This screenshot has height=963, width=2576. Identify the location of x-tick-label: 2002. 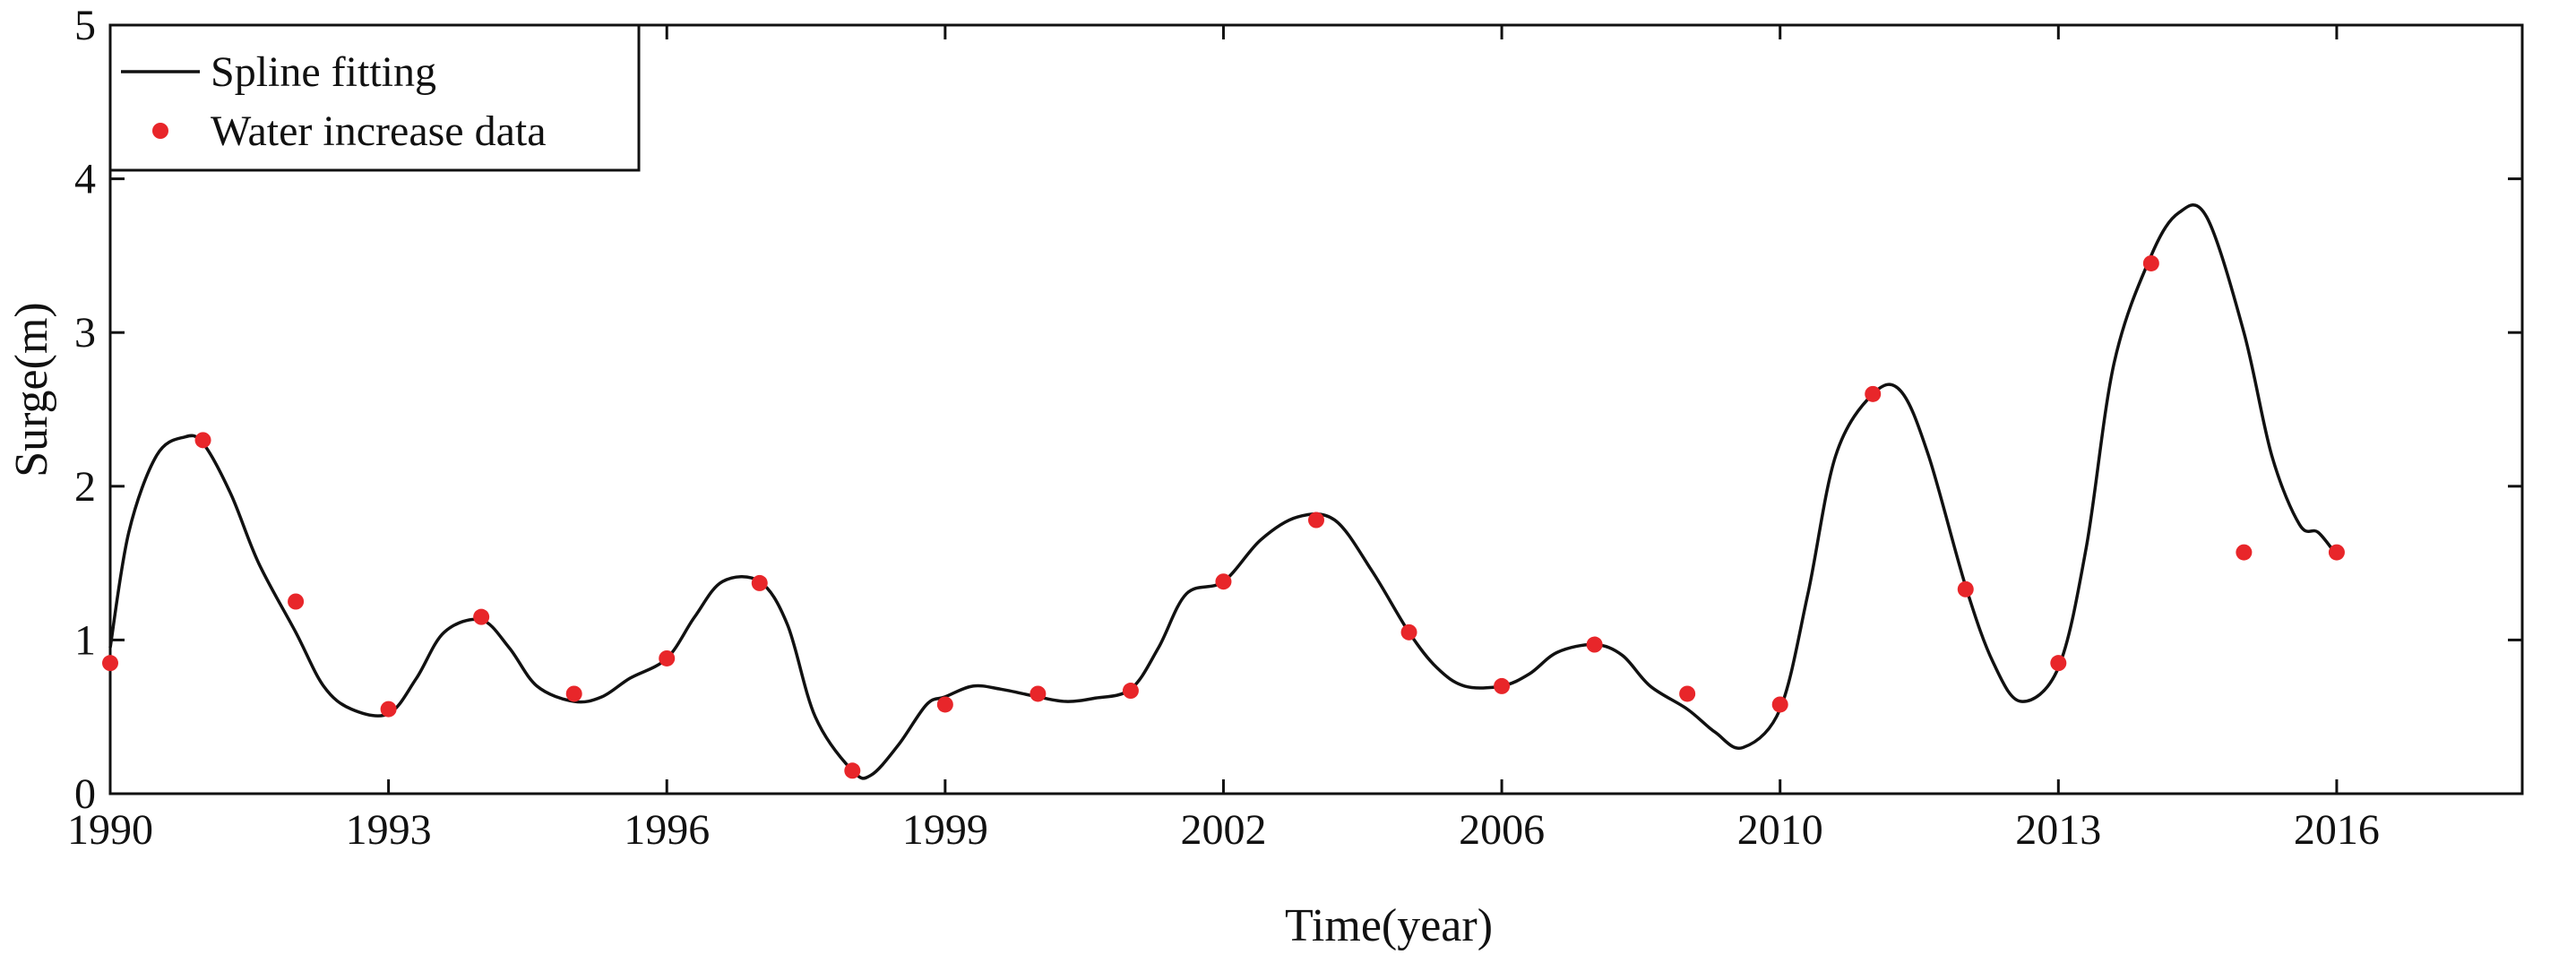
(1223, 830).